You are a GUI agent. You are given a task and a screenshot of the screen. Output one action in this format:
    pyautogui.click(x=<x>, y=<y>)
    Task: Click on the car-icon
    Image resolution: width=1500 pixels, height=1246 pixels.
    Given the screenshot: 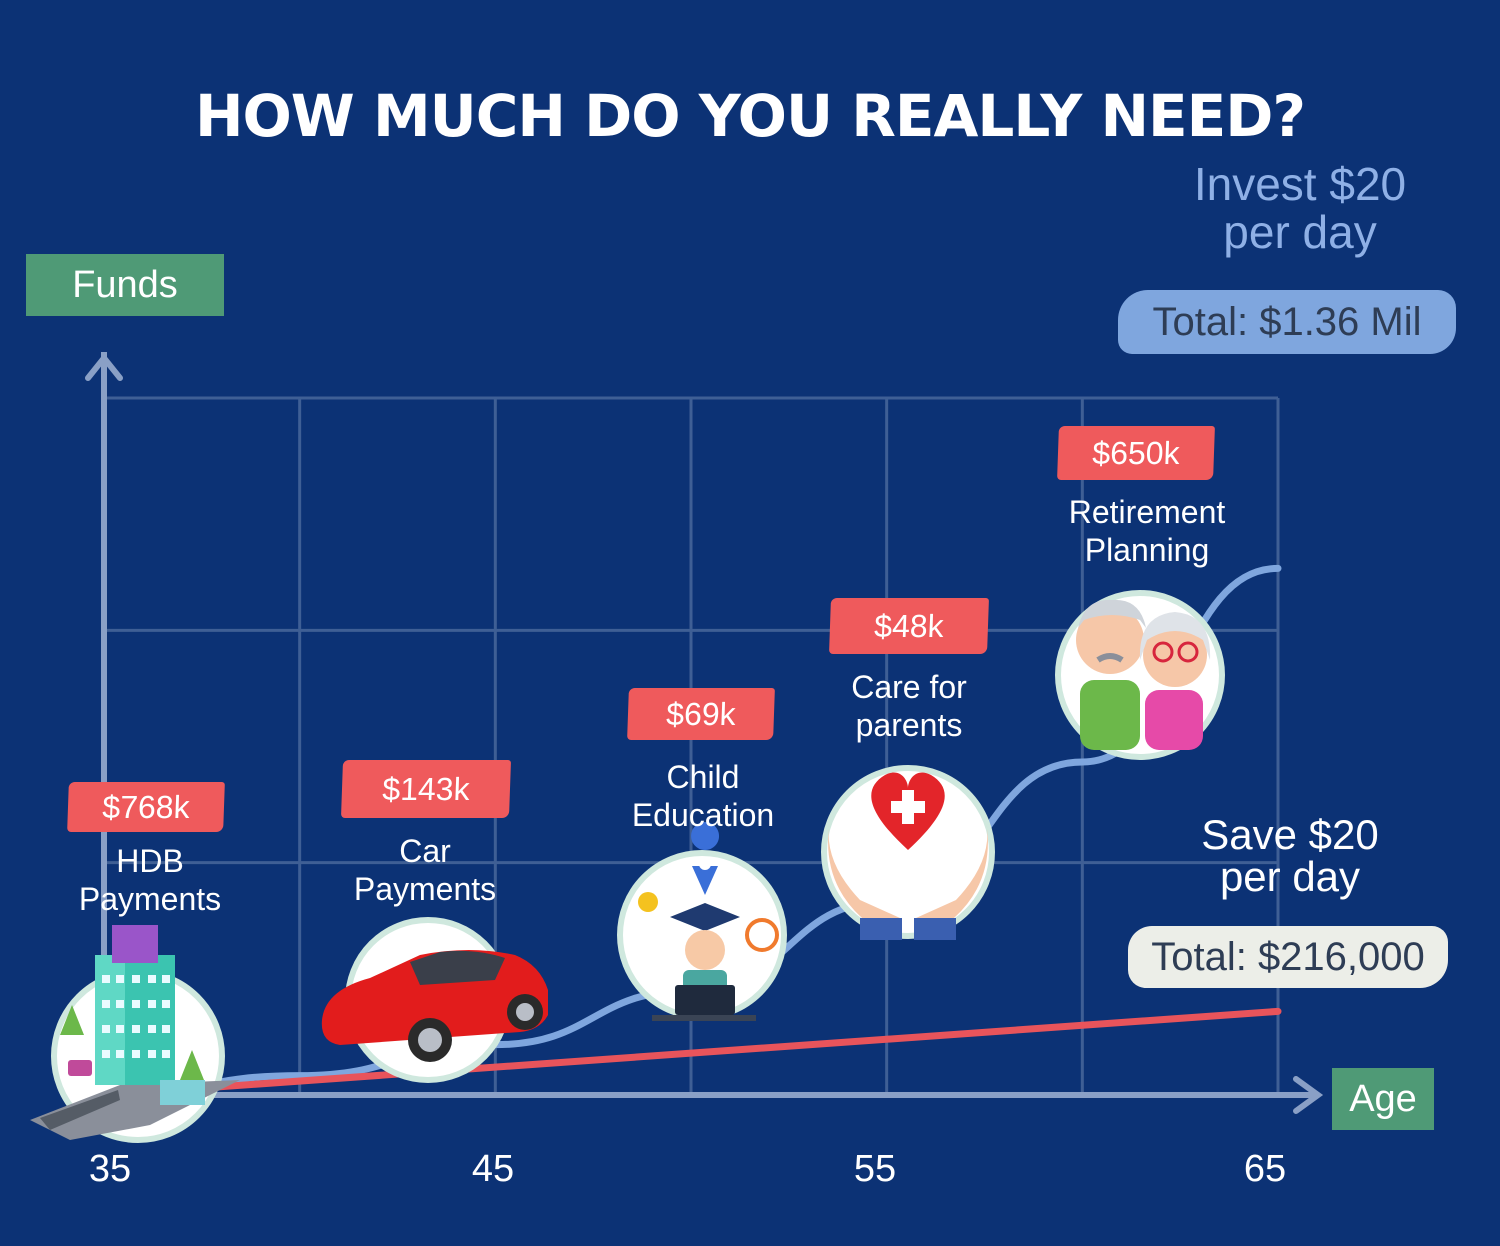 What is the action you would take?
    pyautogui.click(x=434, y=1000)
    